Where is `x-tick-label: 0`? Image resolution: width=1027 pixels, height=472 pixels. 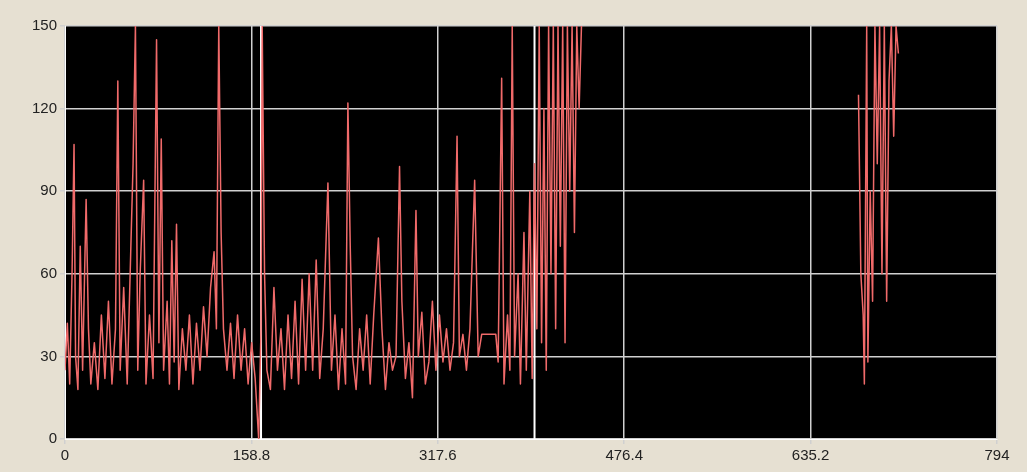 x-tick-label: 0 is located at coordinates (65, 455).